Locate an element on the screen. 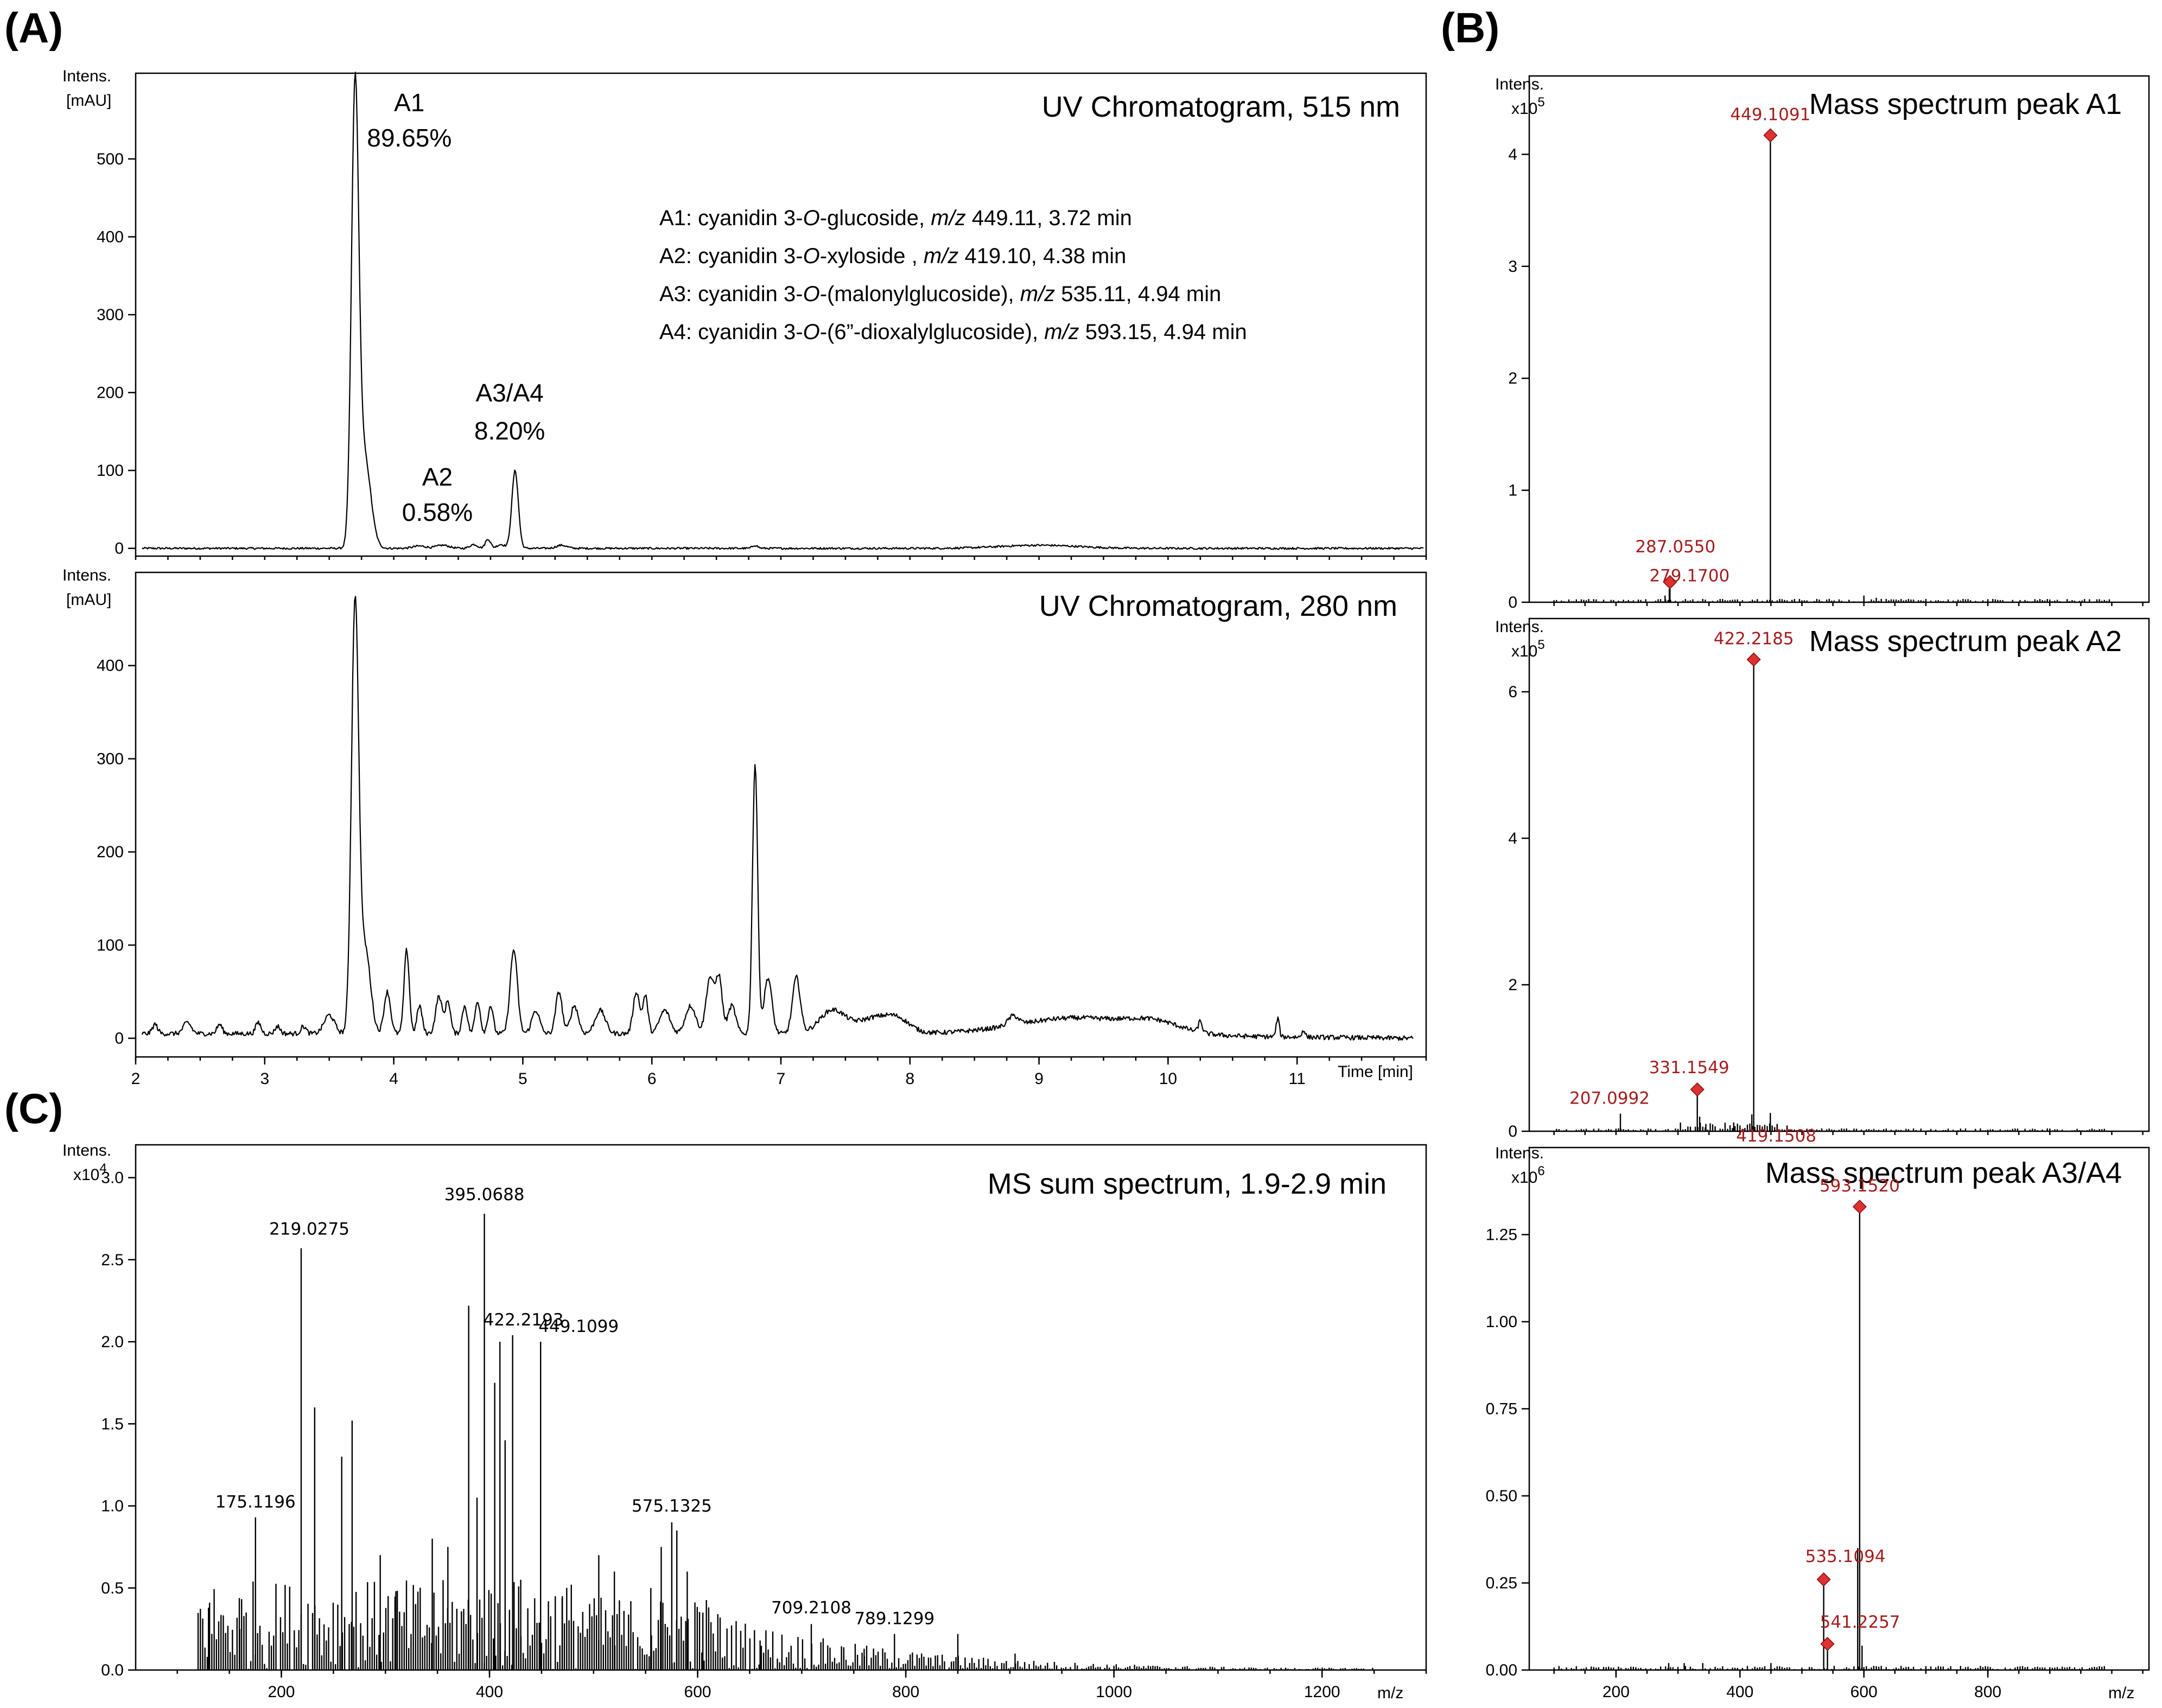 This screenshot has width=2162, height=1708. peak-label-a2: A2 is located at coordinates (437, 477).